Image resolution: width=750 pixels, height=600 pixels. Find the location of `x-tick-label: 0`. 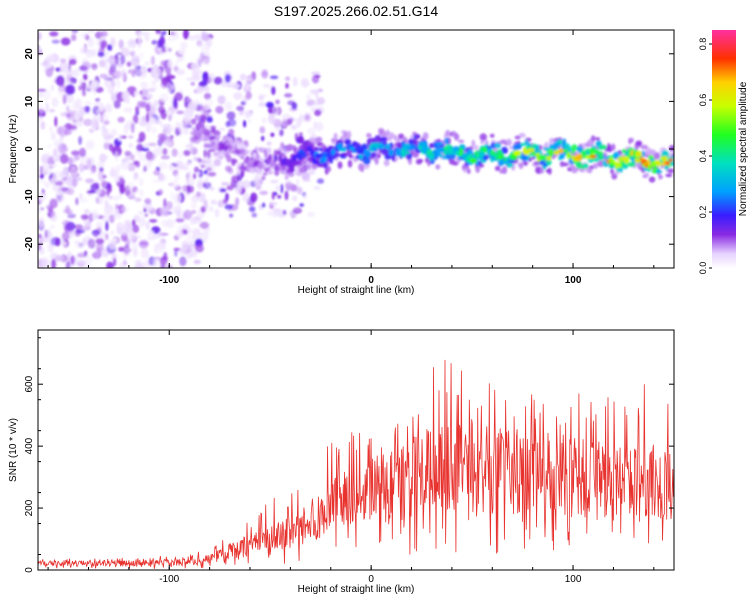

x-tick-label: 0 is located at coordinates (371, 280).